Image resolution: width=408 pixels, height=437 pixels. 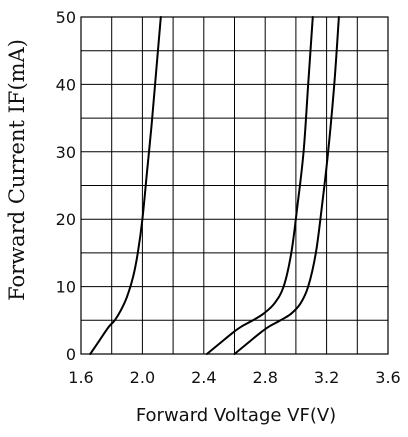 I want to click on x-tick-label: 3.2, so click(x=326, y=377).